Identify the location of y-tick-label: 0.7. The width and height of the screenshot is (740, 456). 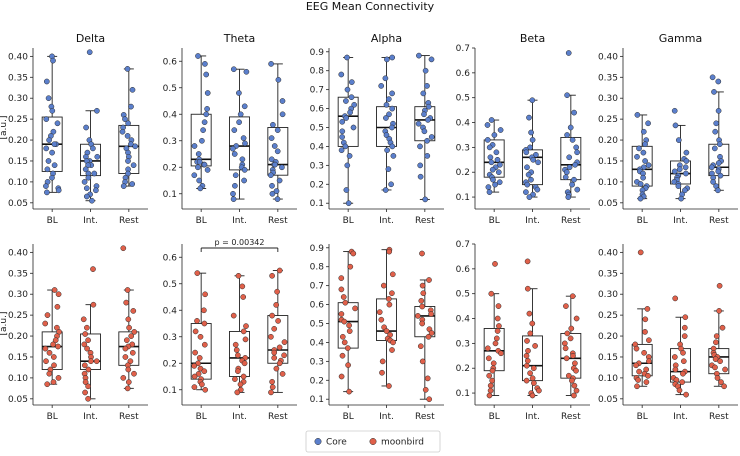
(317, 287).